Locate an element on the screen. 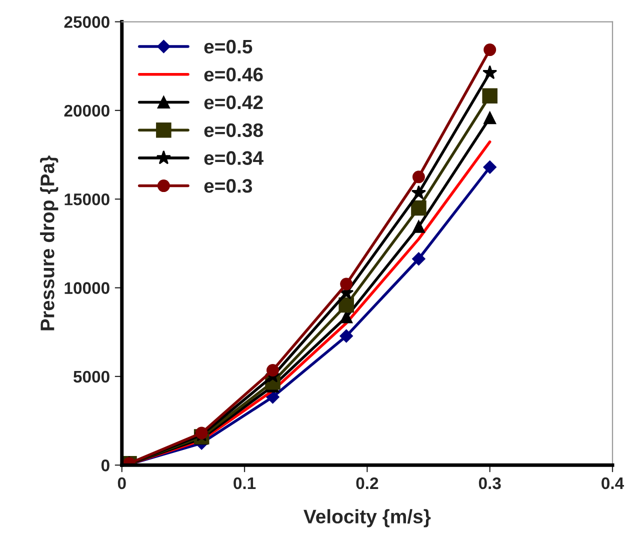  legend-label: e=0.34 is located at coordinates (234, 158).